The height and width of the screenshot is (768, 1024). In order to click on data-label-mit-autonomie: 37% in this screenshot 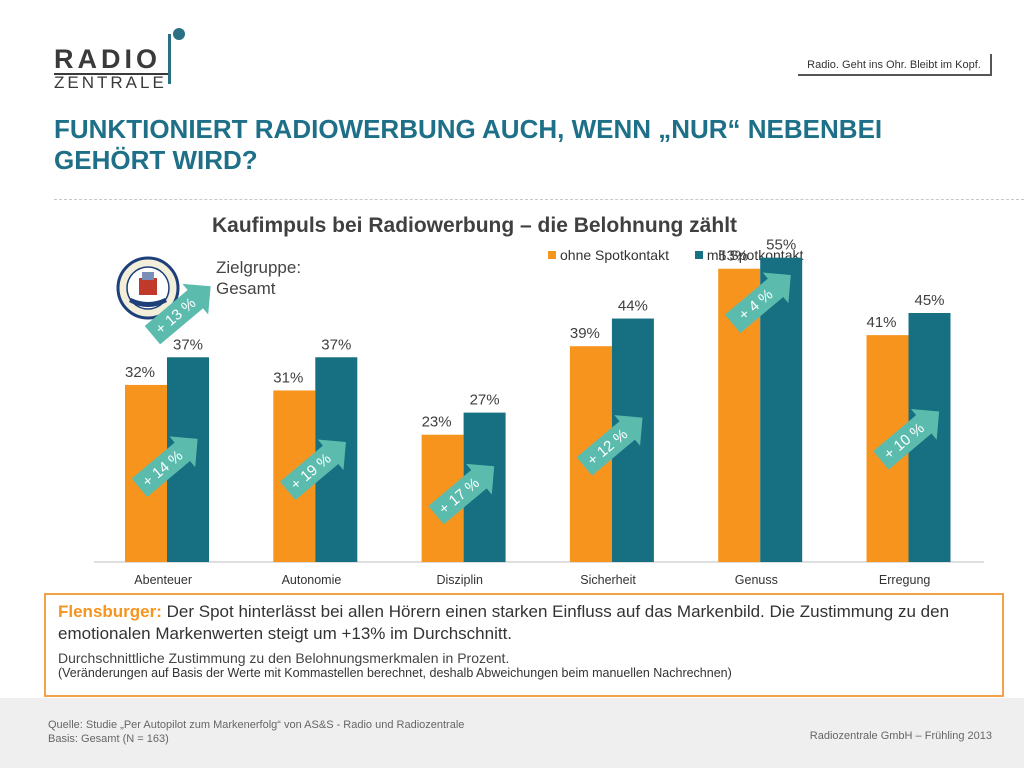, I will do `click(336, 344)`.